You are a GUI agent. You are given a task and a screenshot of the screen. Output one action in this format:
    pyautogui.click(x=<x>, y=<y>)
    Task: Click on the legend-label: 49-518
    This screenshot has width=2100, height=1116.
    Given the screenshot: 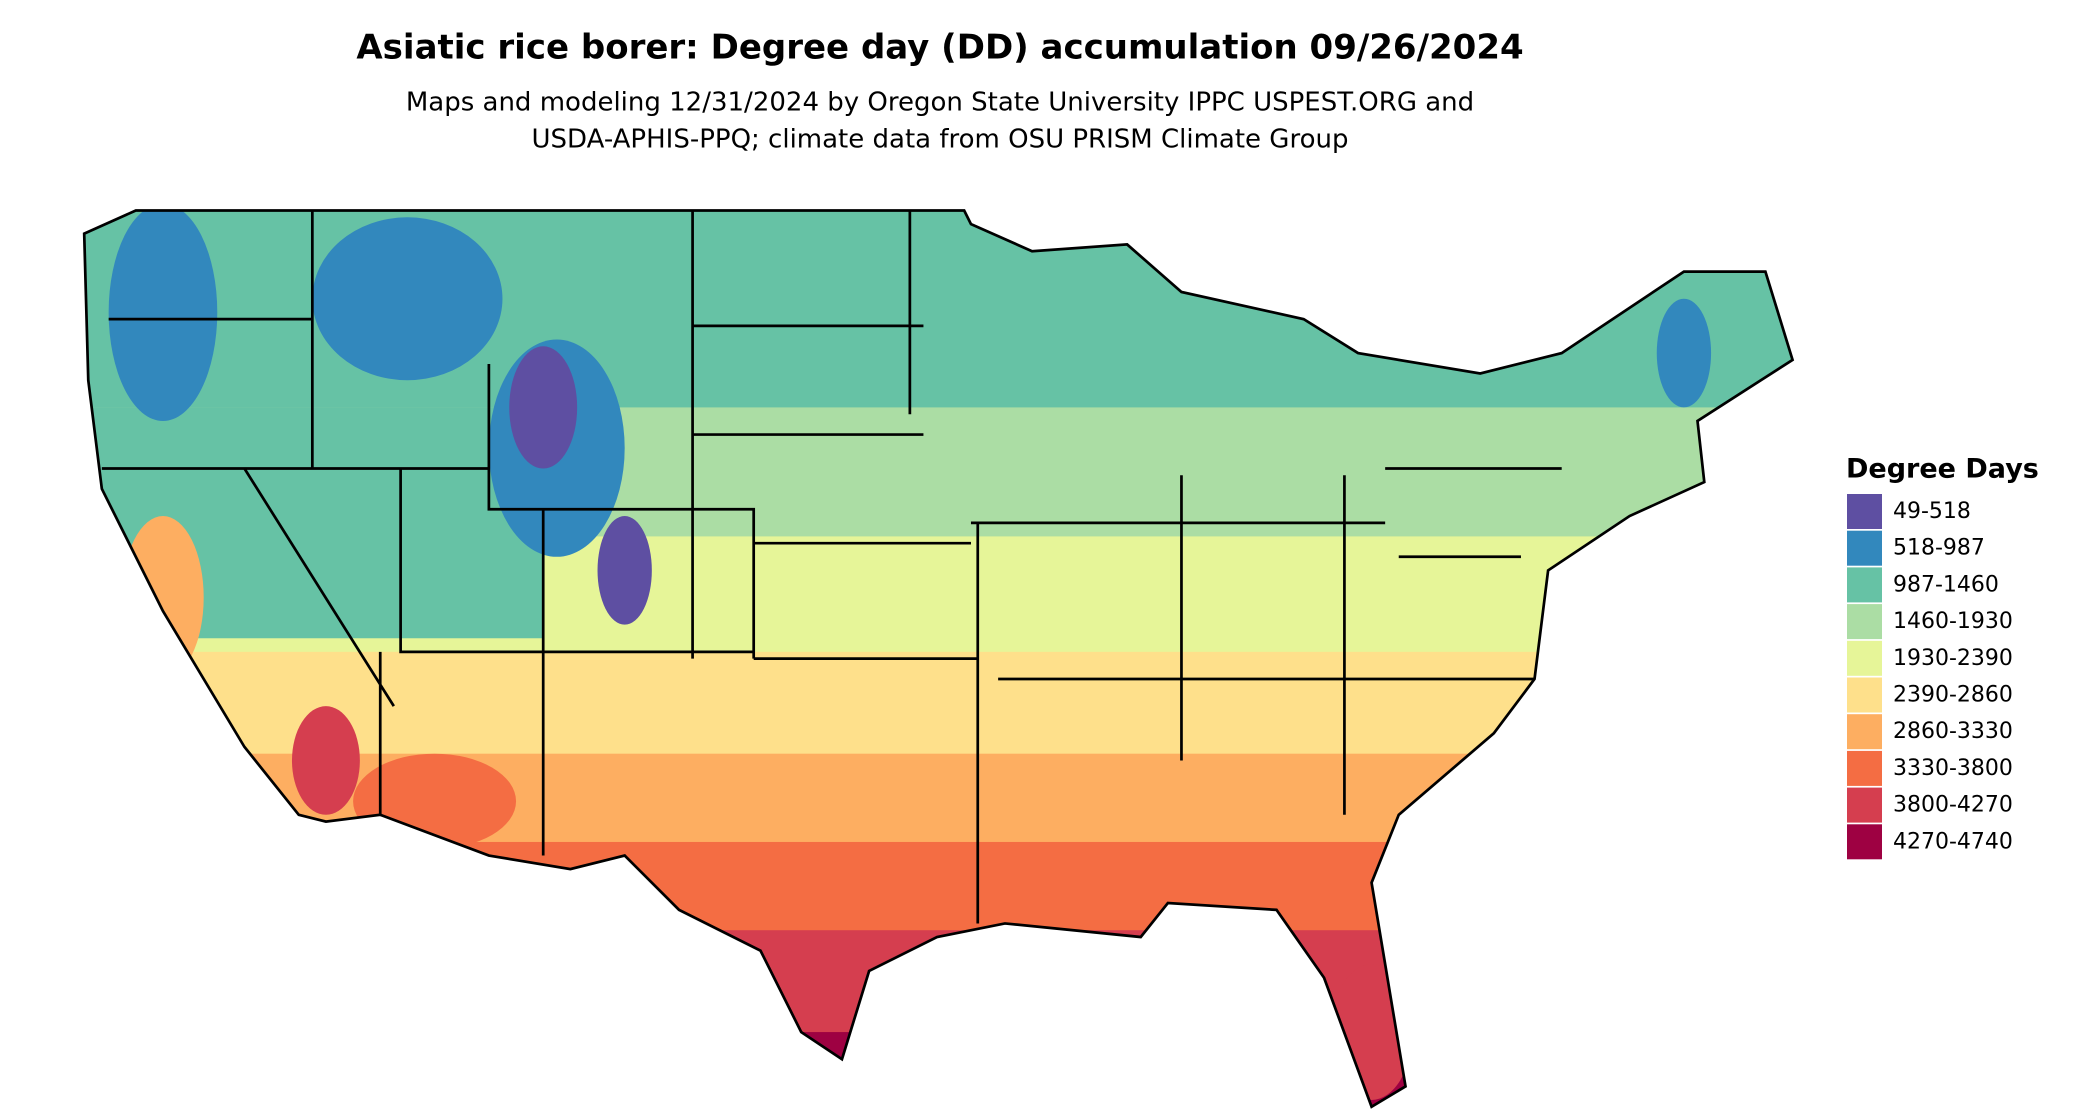 What is the action you would take?
    pyautogui.click(x=1932, y=511)
    